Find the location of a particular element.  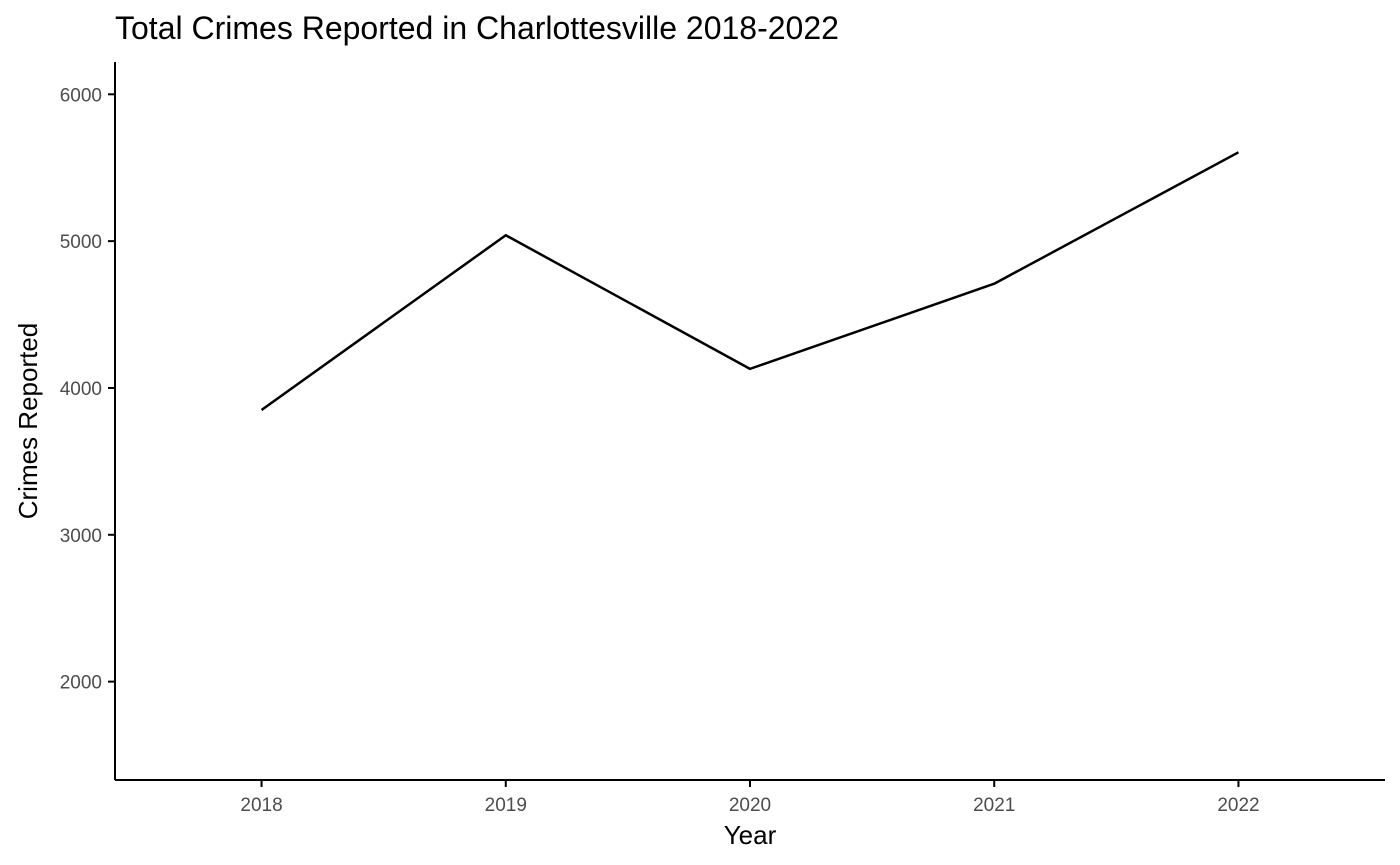

x-tick-label: 2021 is located at coordinates (994, 805).